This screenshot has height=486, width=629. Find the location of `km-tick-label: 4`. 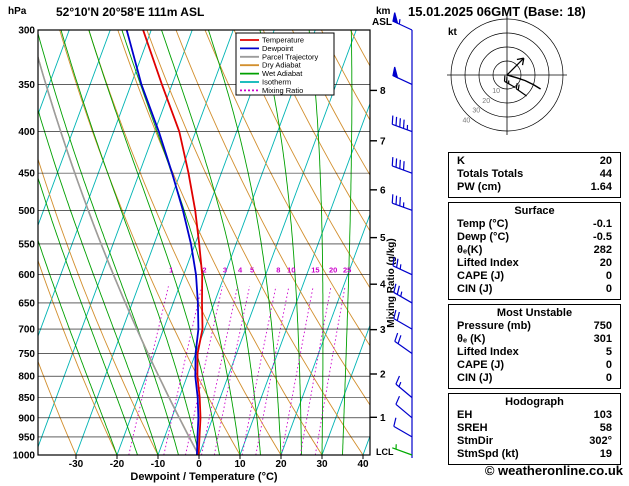

km-tick-label: 4 is located at coordinates (383, 285).